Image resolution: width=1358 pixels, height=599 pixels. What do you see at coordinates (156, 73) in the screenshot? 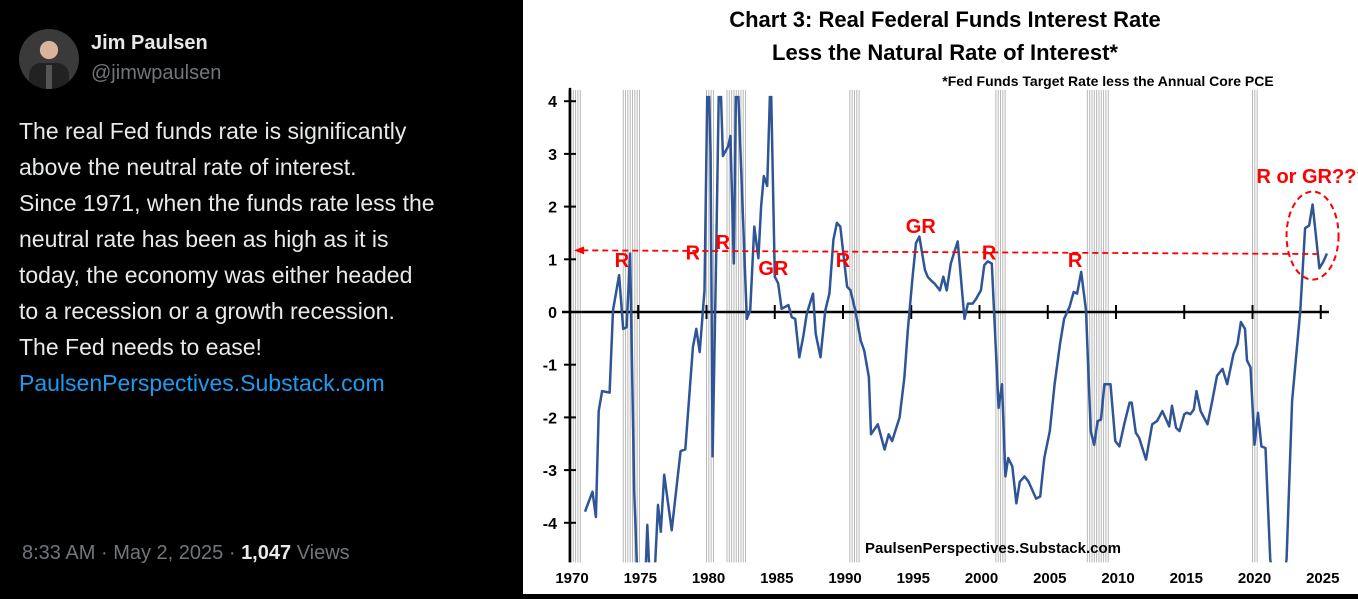
I see `author-handle: @jimwpaulsen` at bounding box center [156, 73].